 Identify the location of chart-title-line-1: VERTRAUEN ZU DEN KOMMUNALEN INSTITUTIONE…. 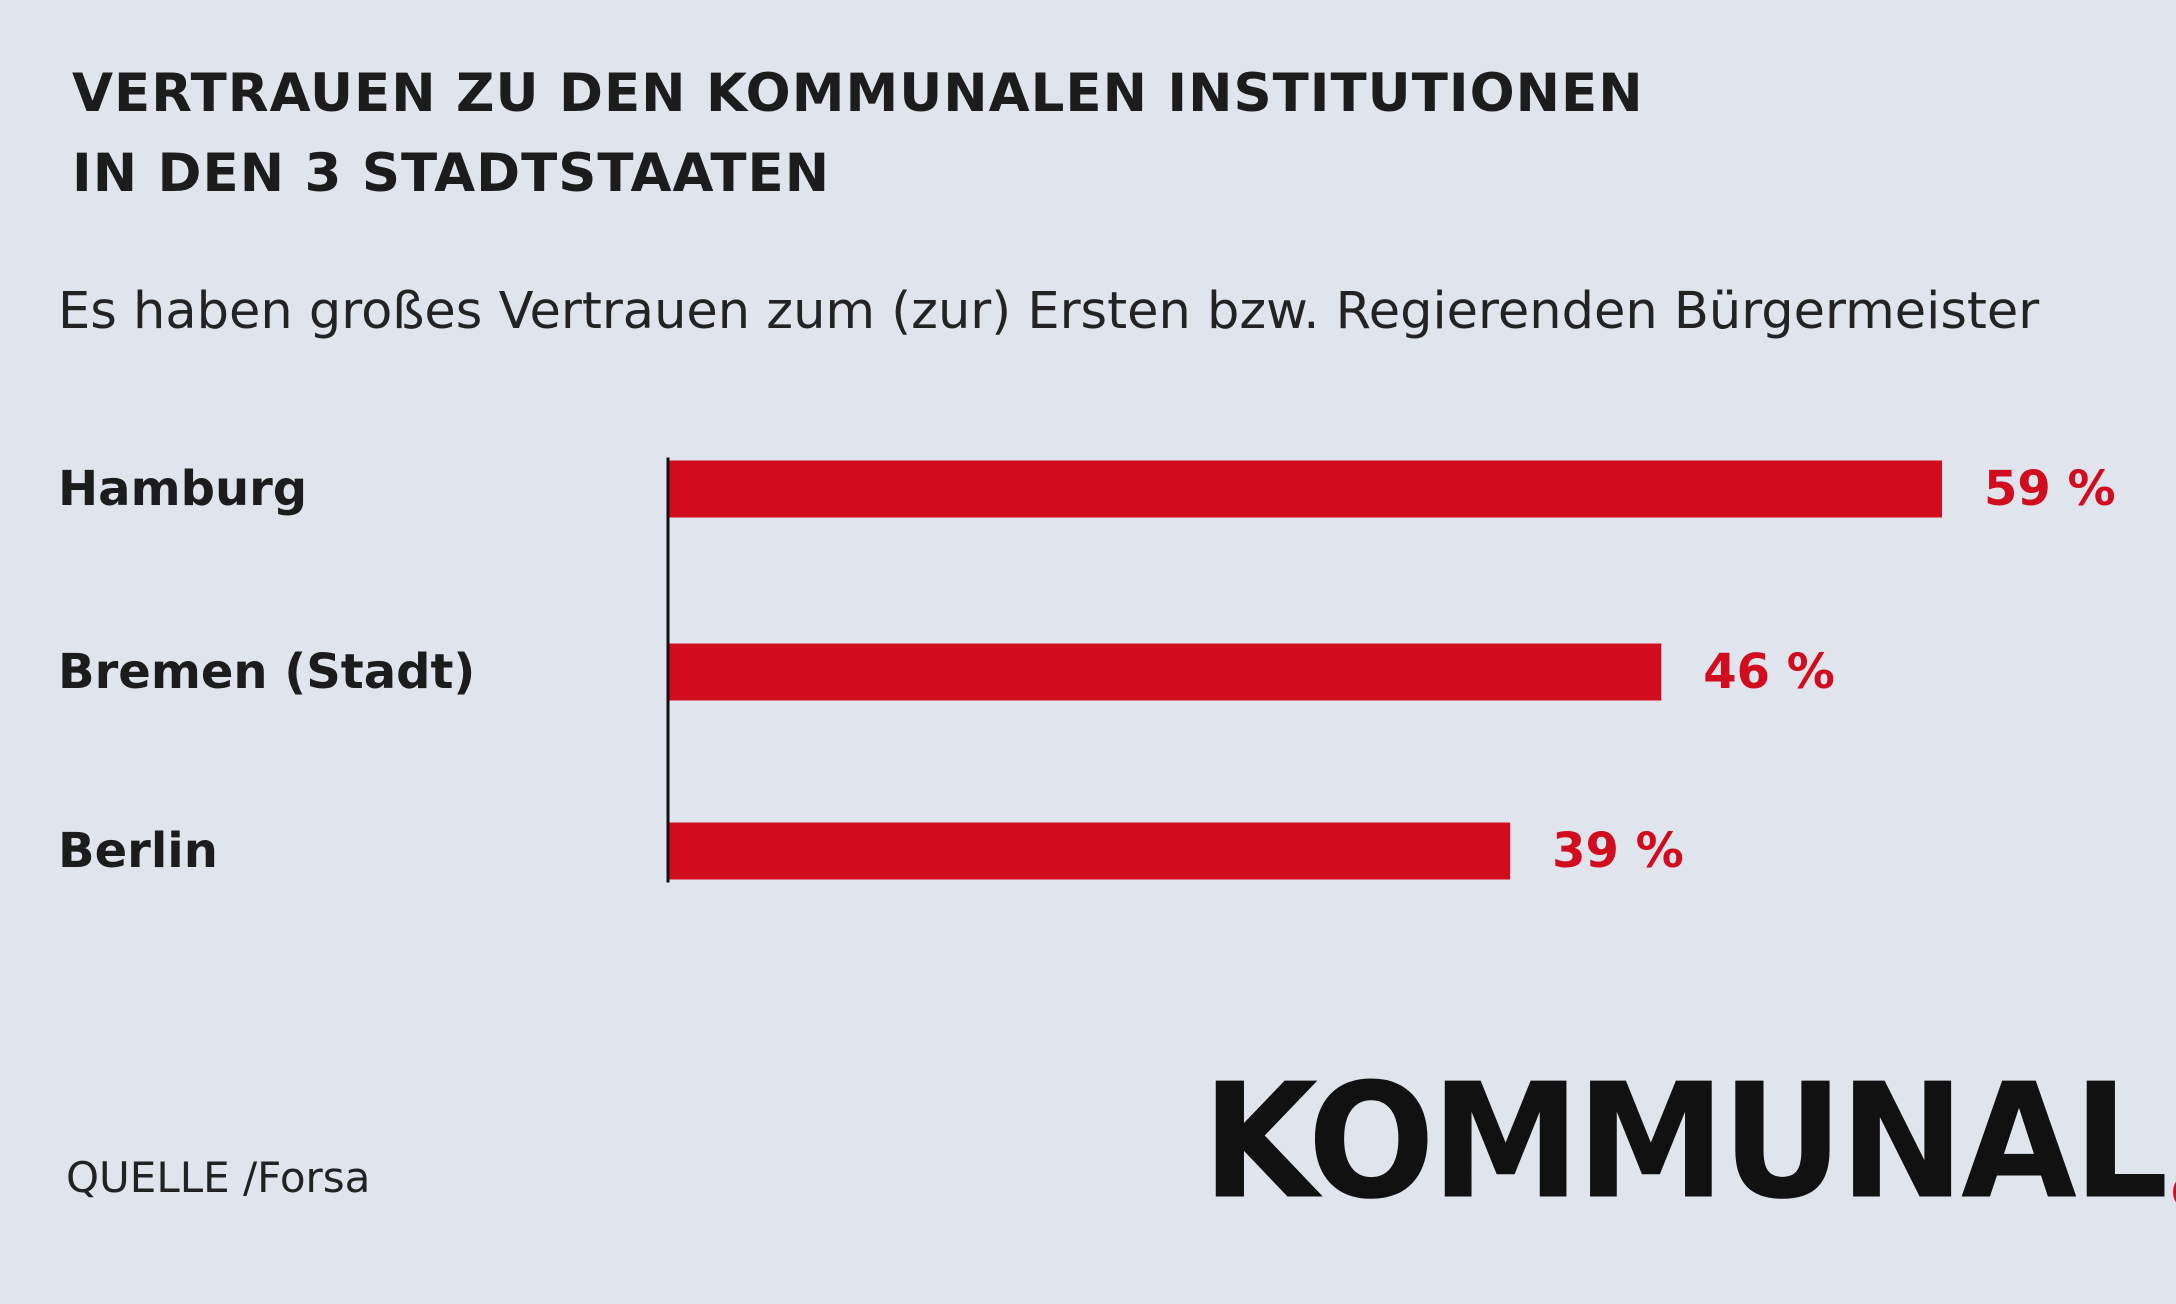
(858, 93).